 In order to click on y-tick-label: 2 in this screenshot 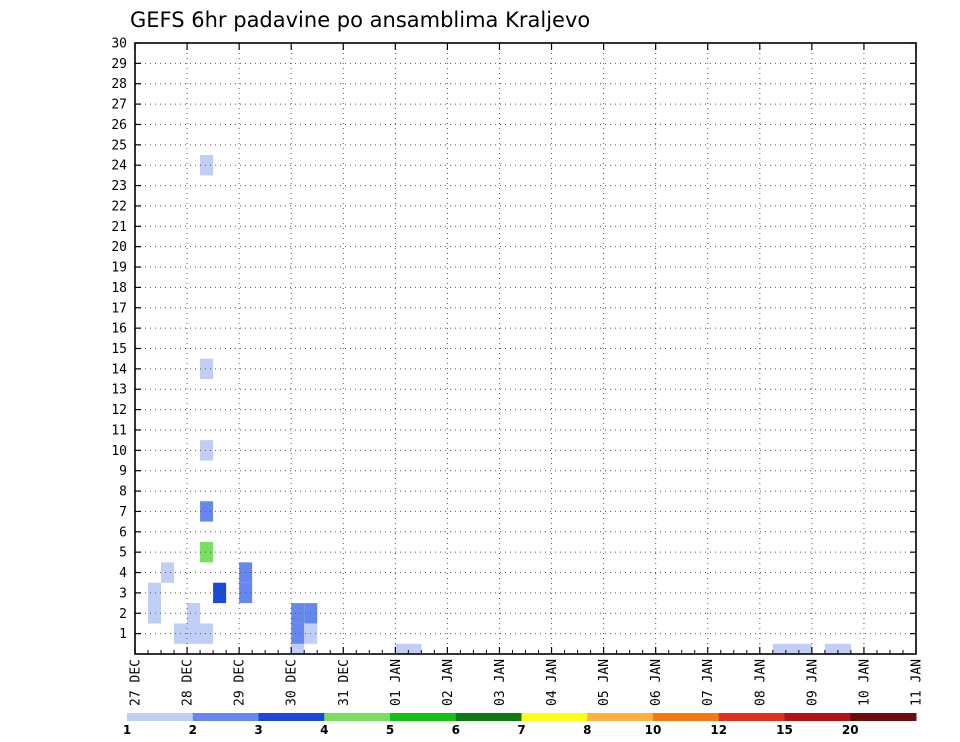, I will do `click(123, 614)`.